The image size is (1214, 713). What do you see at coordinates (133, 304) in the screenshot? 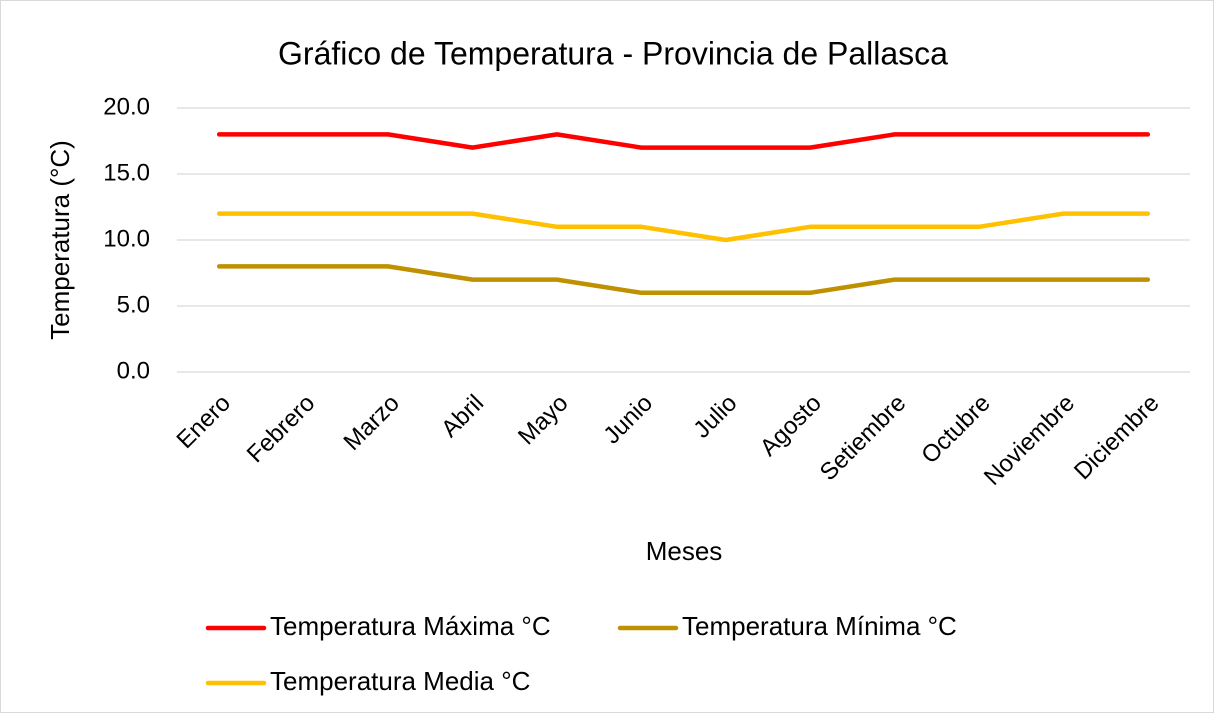
I see `y-tick-label: 5.0` at bounding box center [133, 304].